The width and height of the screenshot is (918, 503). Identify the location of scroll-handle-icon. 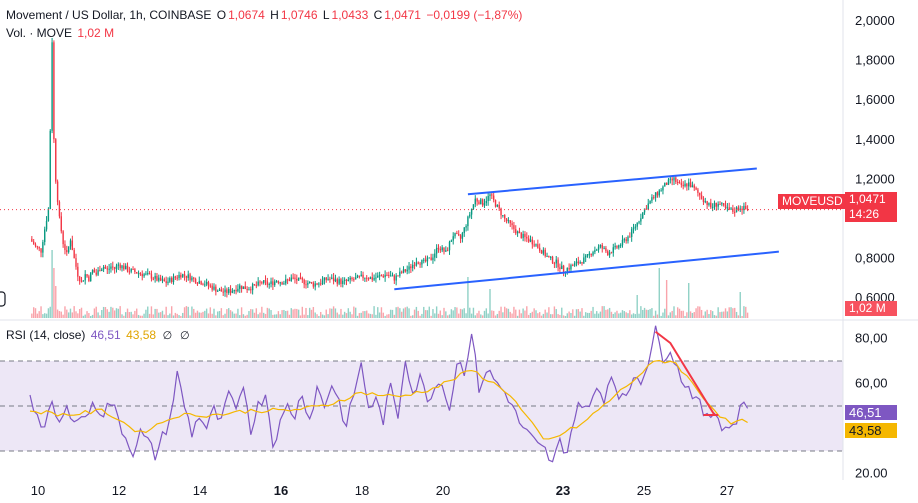
(3, 299).